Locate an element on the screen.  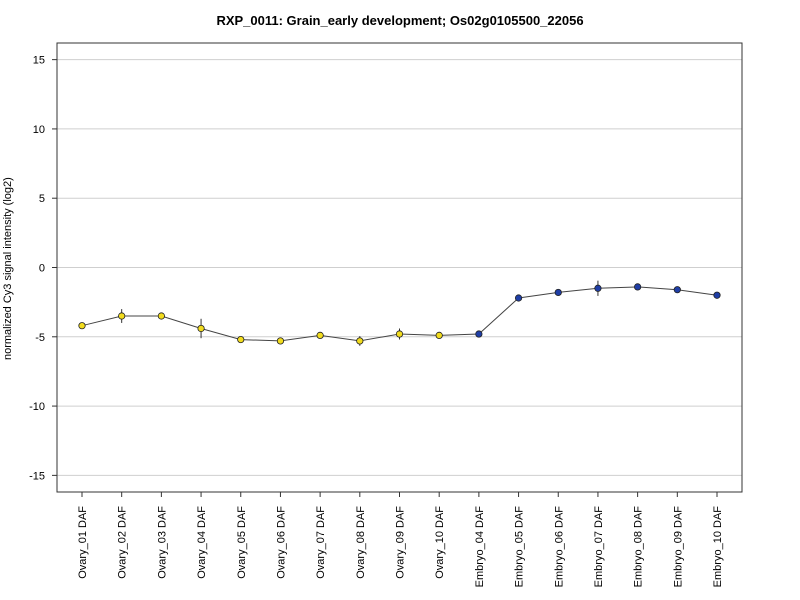
x-tick-label: Ovary_05 DAF is located at coordinates (242, 542).